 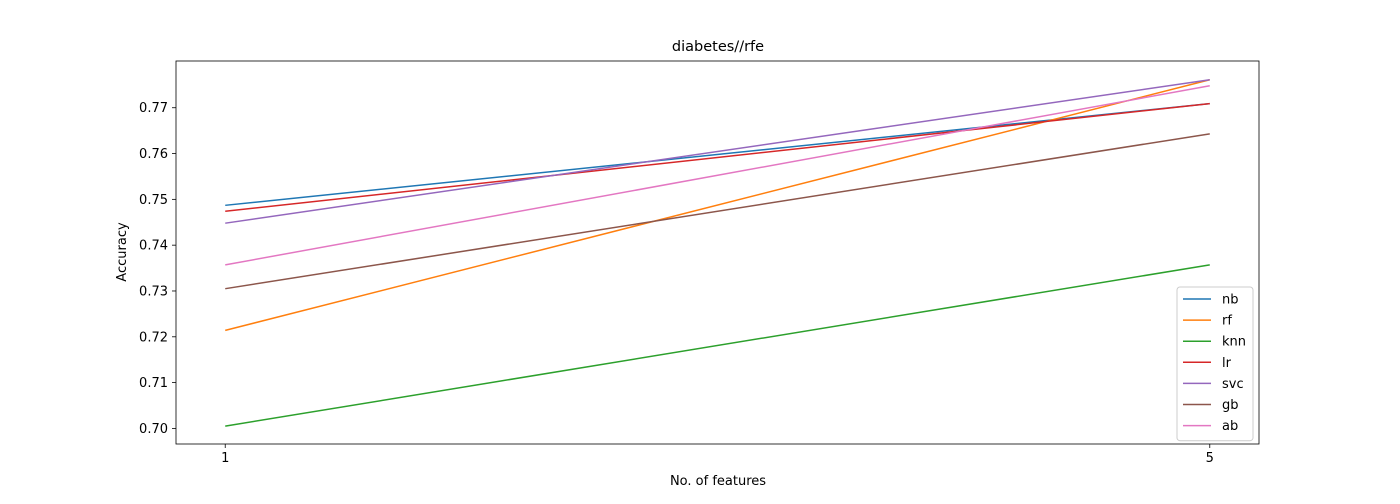 What do you see at coordinates (1227, 363) in the screenshot?
I see `legend-label-lr: lr` at bounding box center [1227, 363].